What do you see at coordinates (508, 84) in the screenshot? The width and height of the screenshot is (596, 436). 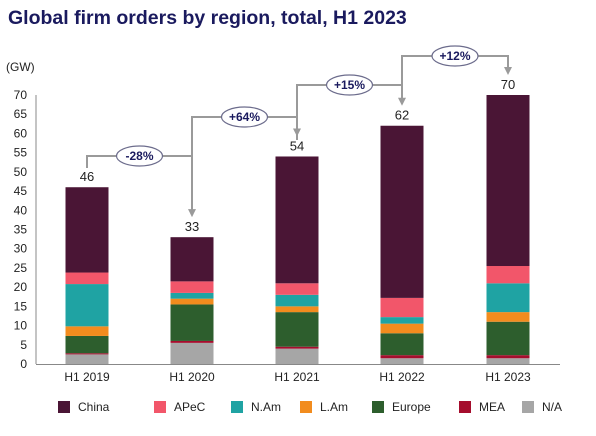 I see `bar-total-label: 70` at bounding box center [508, 84].